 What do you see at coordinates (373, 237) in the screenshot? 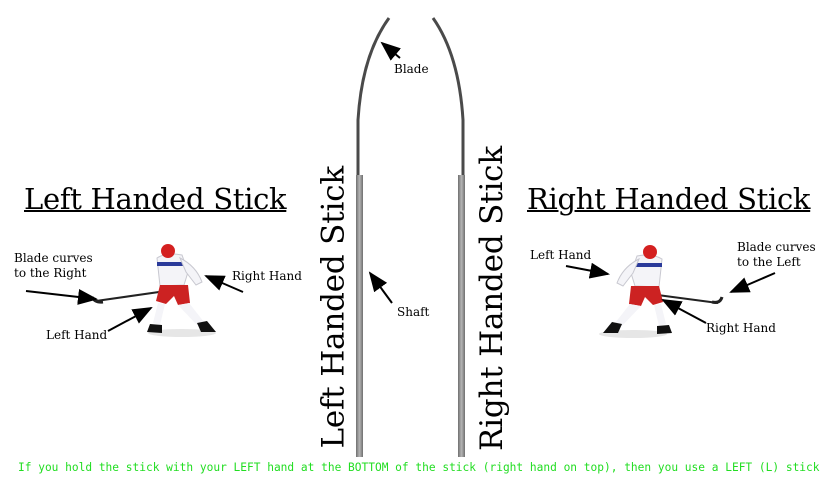
I see `left-center-stick` at bounding box center [373, 237].